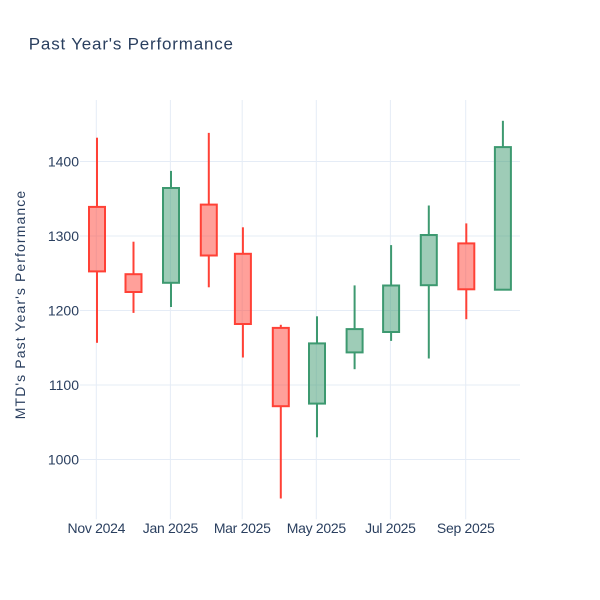 The image size is (600, 600). Describe the element at coordinates (63, 162) in the screenshot. I see `svg-text: 1400` at that location.